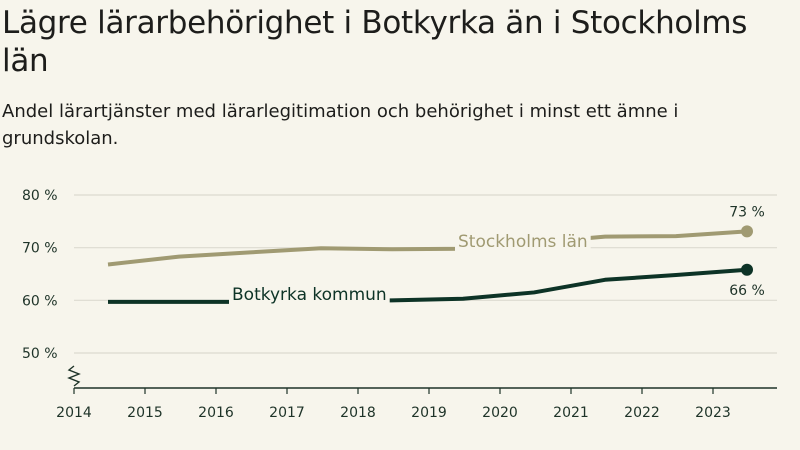 The image size is (800, 450). Describe the element at coordinates (429, 413) in the screenshot. I see `x-tick-label: 2019` at that location.